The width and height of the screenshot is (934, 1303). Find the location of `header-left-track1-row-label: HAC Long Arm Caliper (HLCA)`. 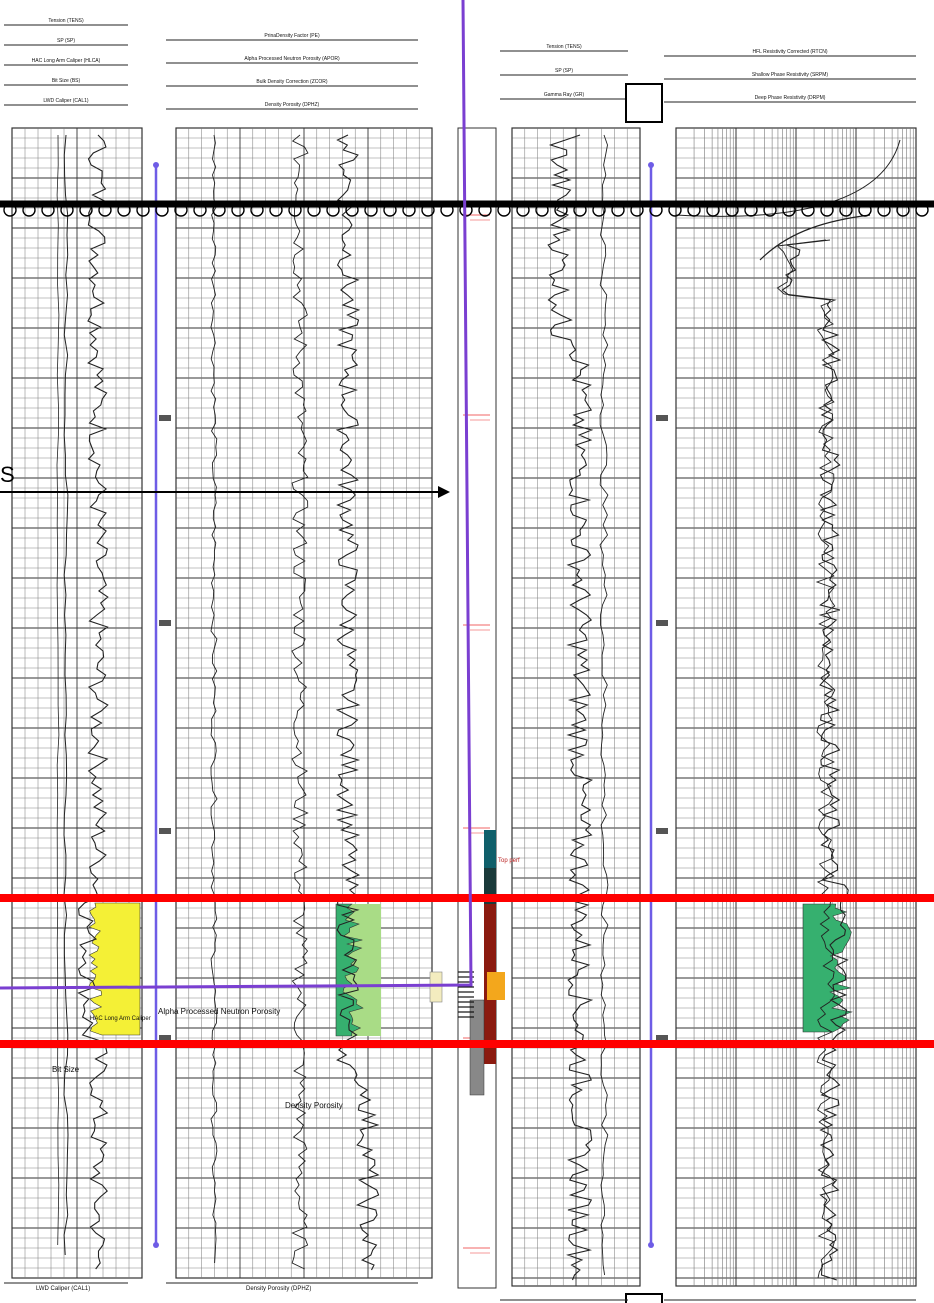

header-left-track1-row-label: HAC Long Arm Caliper (HLCA) is located at coordinates (66, 61).